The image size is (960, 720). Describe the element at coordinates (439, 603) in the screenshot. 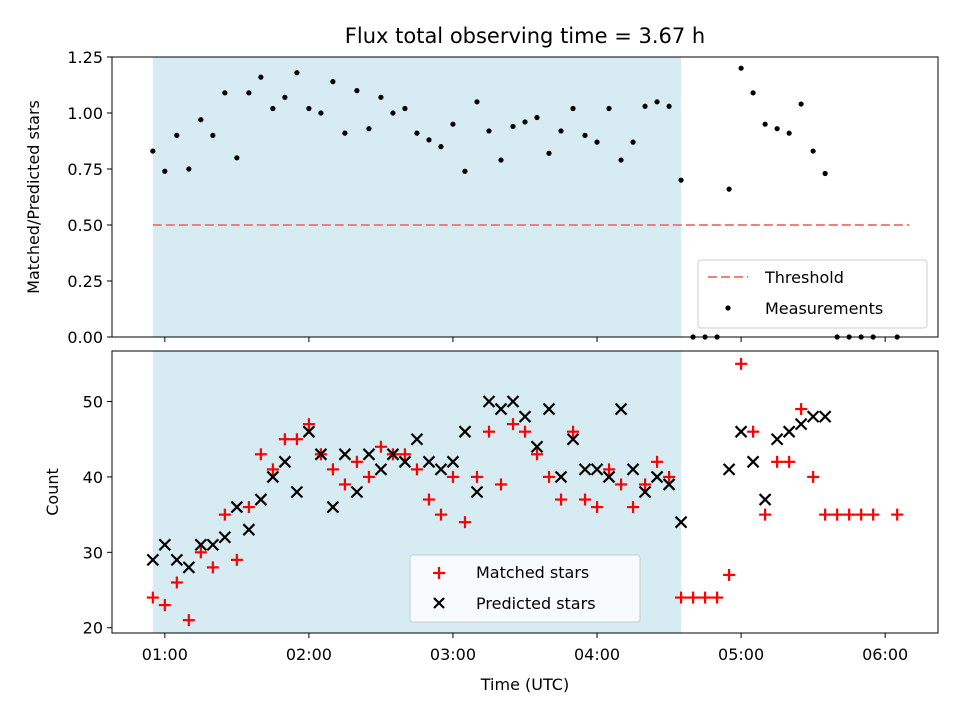

I see `legend-predicted-swatch` at that location.